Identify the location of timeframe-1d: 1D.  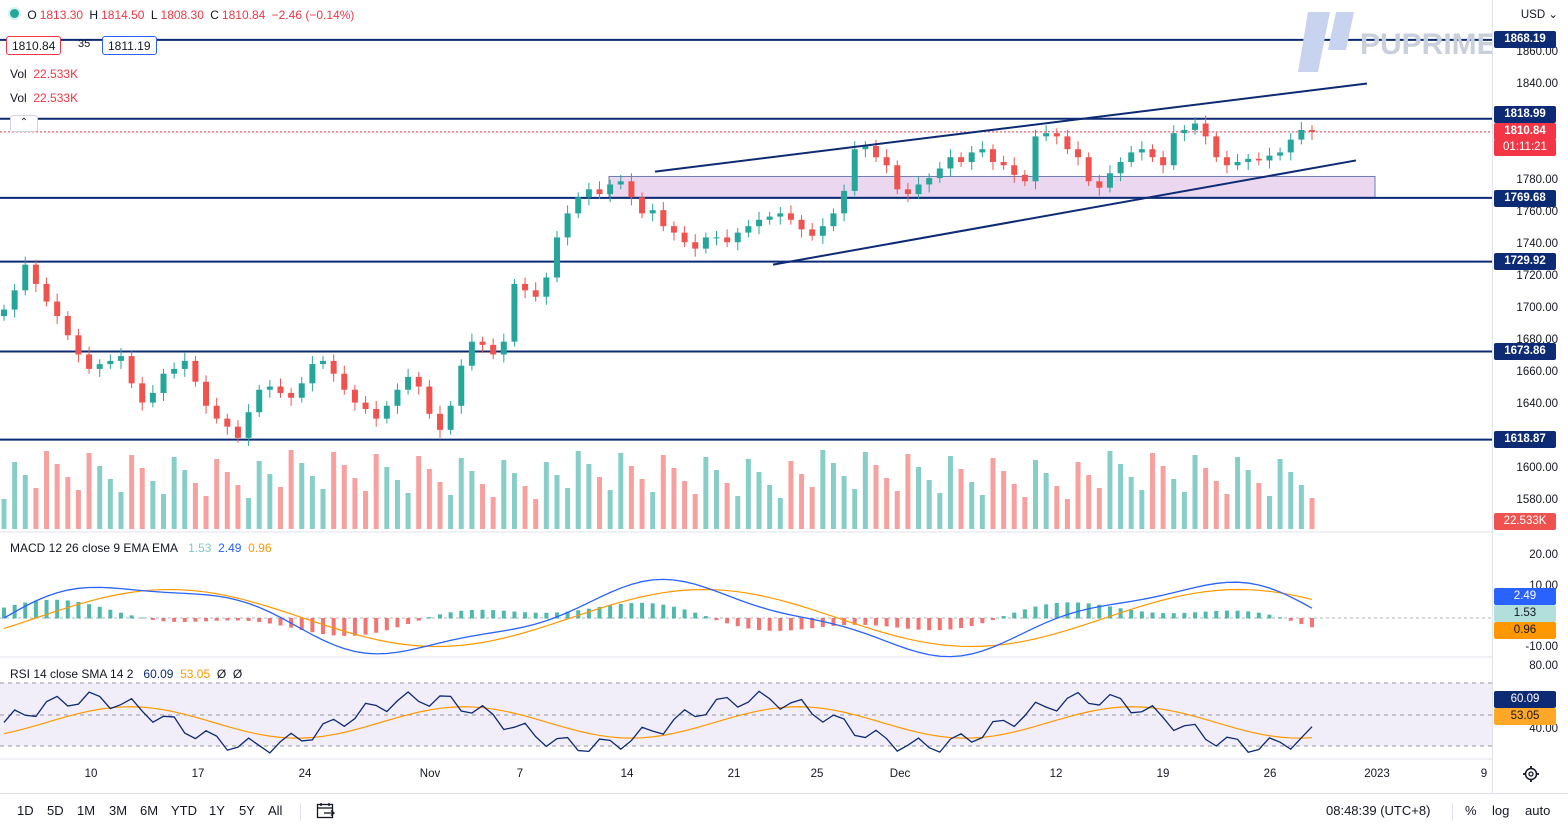
(25, 810).